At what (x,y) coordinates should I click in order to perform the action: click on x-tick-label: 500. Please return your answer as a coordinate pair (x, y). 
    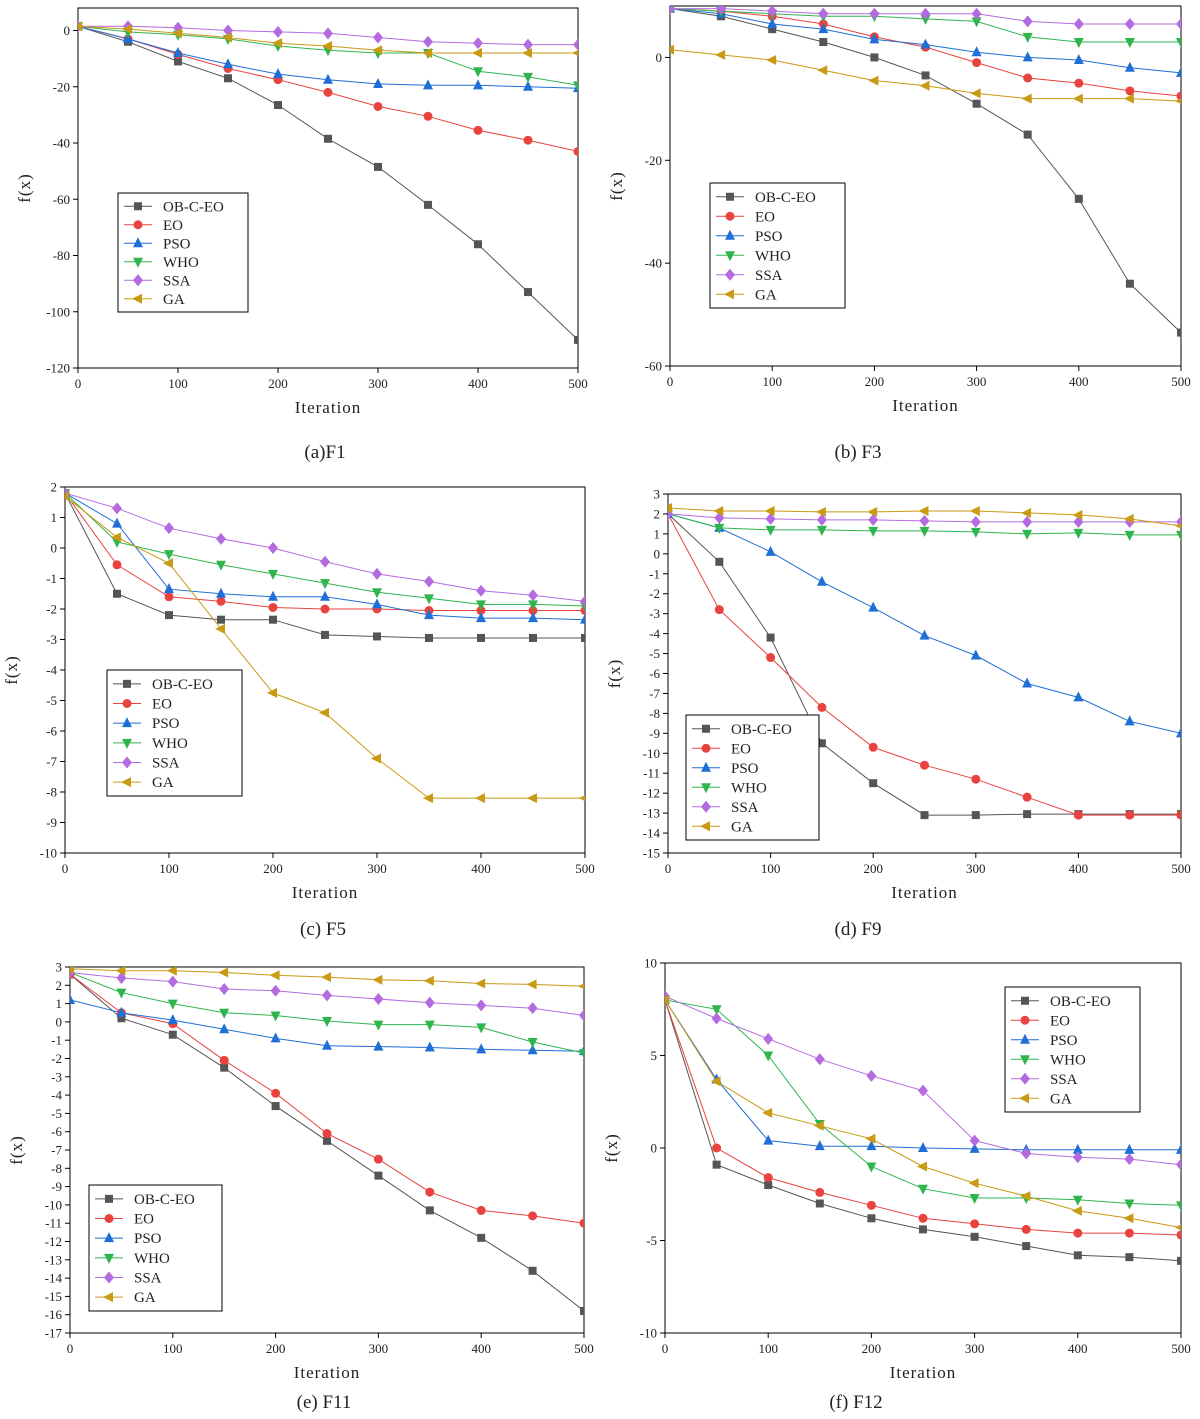
    Looking at the image, I should click on (1181, 381).